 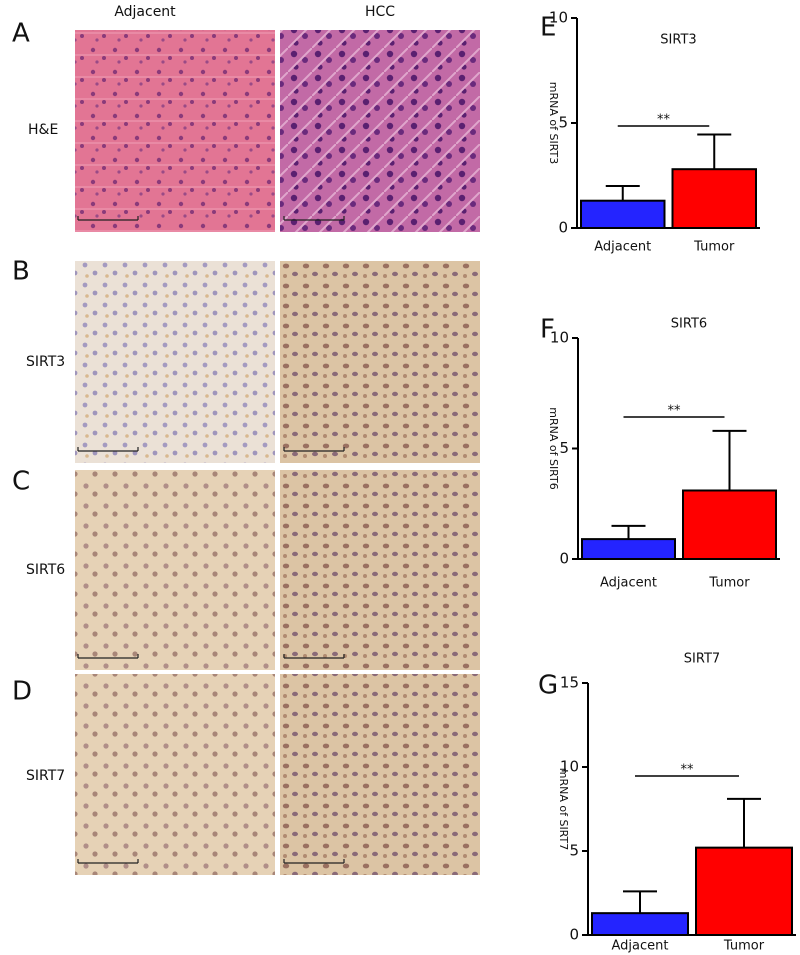 What do you see at coordinates (547, 330) in the screenshot?
I see `panel-letter: F` at bounding box center [547, 330].